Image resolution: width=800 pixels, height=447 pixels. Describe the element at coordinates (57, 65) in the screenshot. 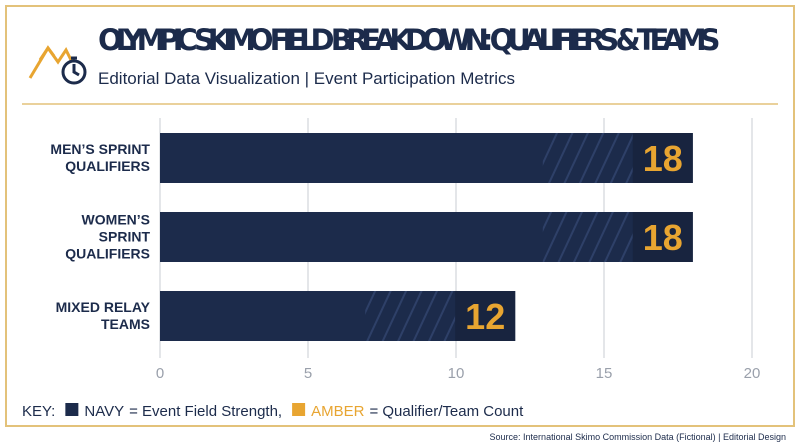

I see `logo` at that location.